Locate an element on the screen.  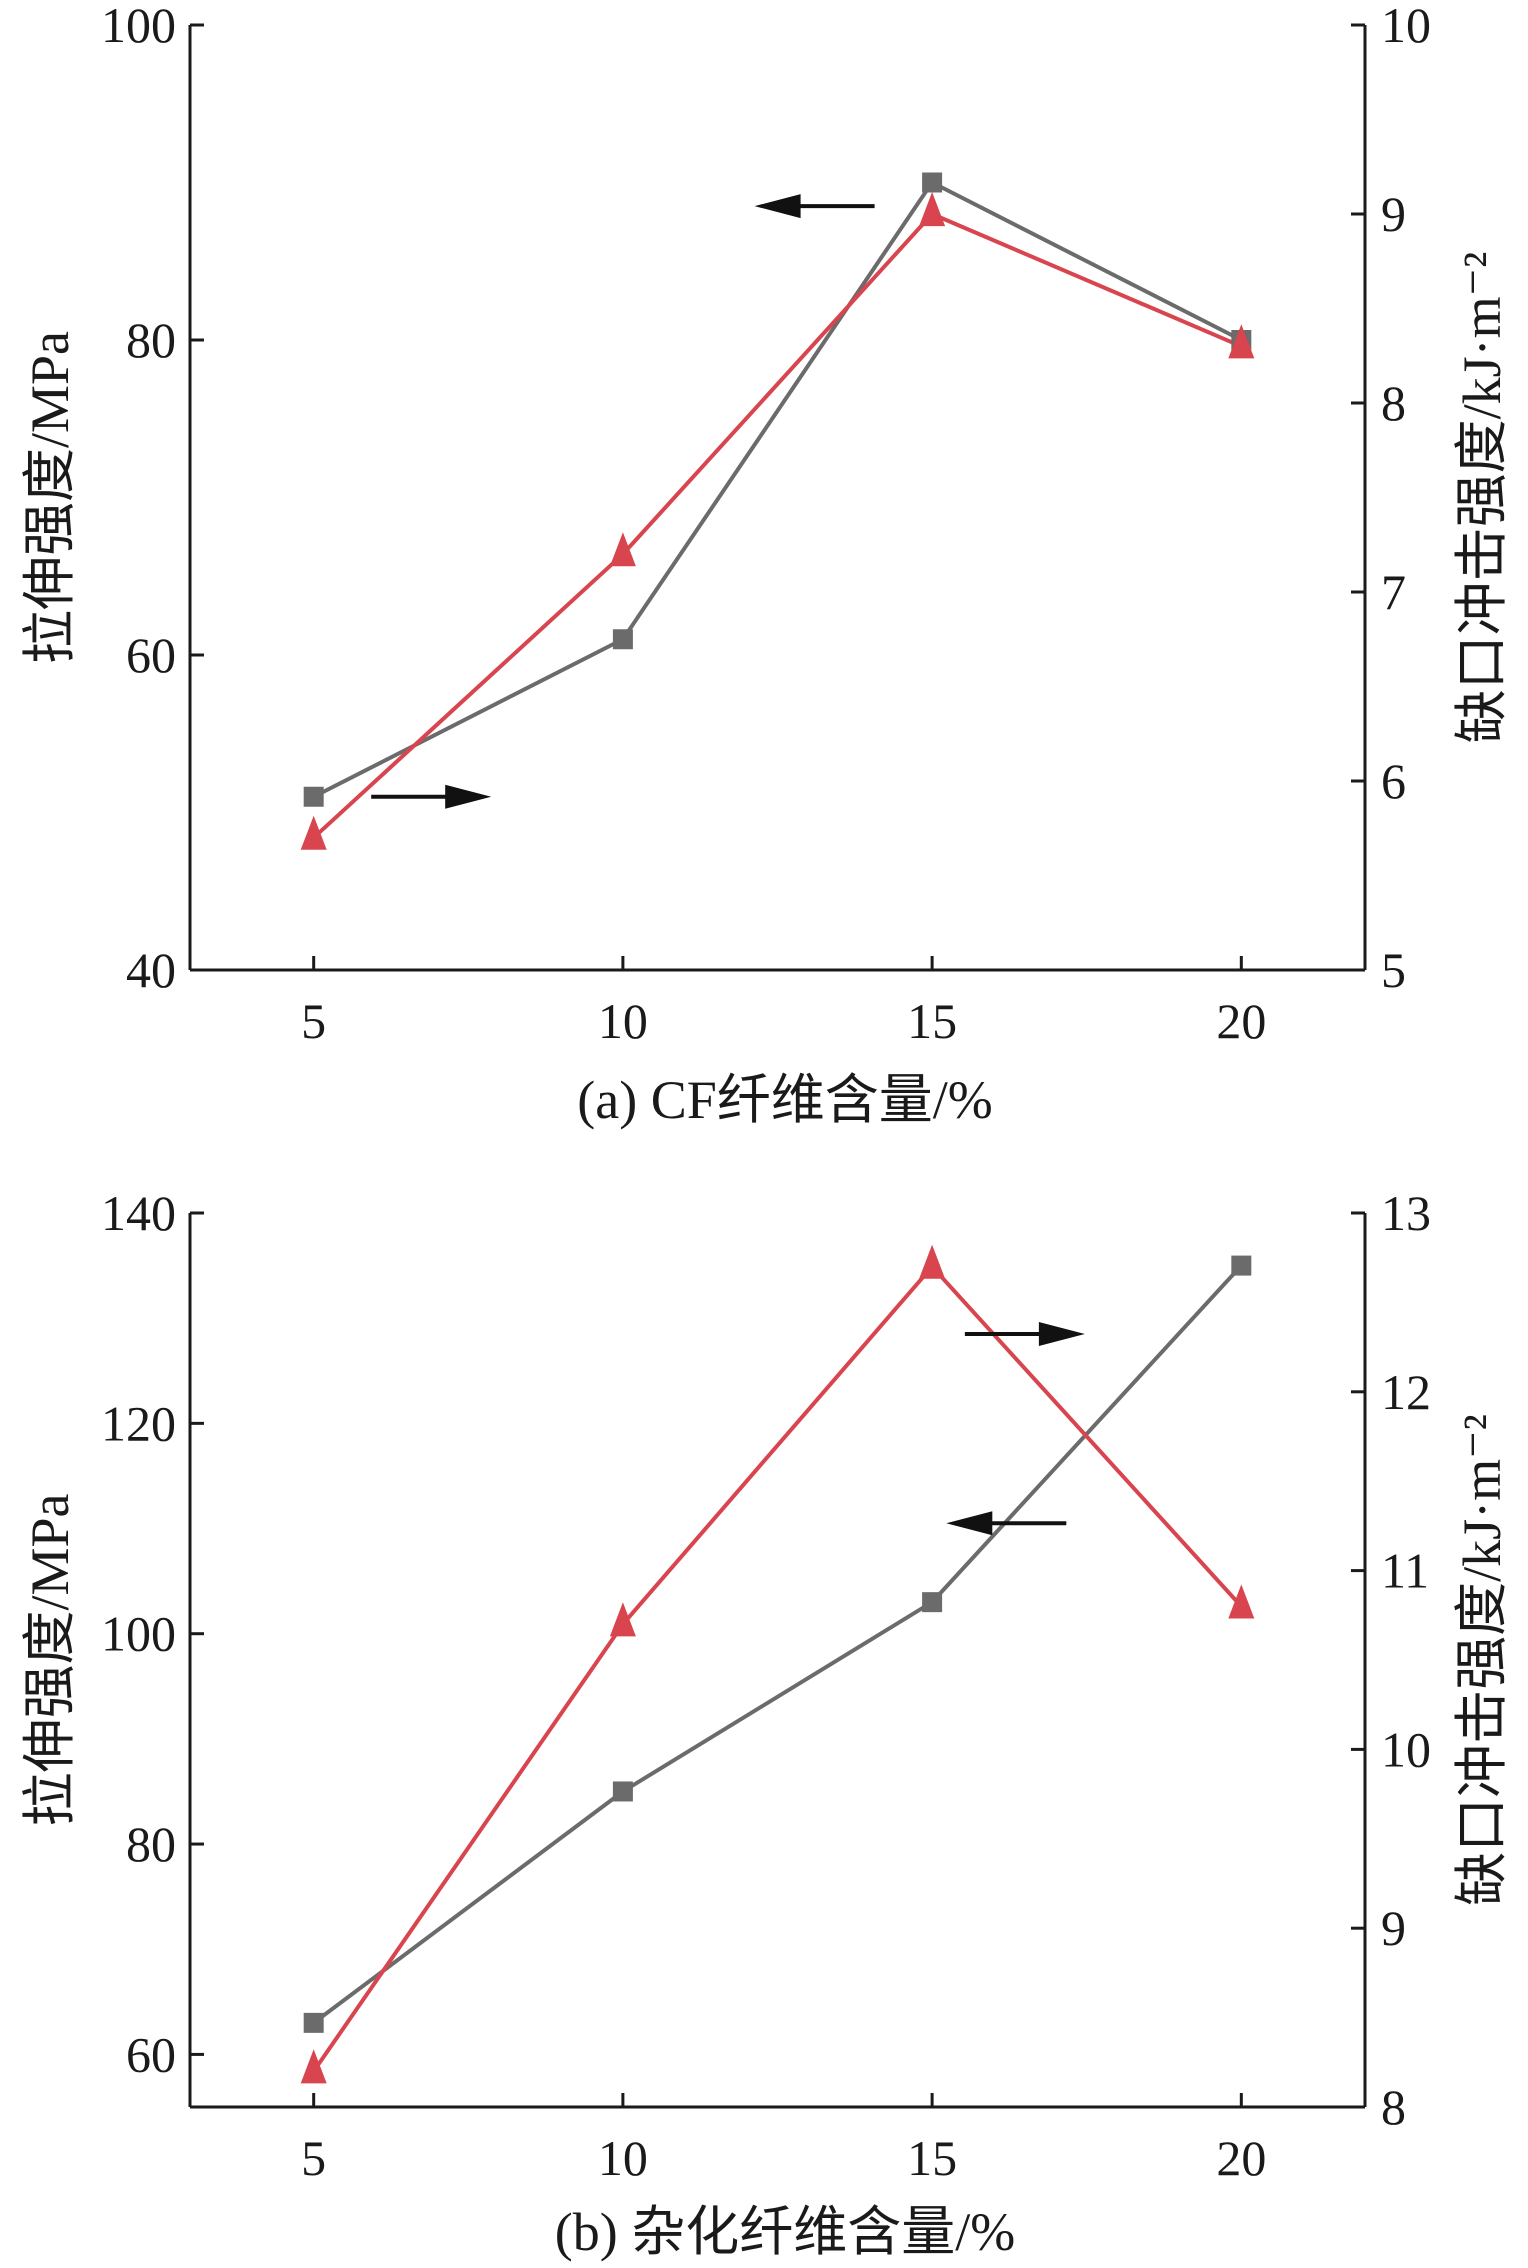
chart-a-x-tick-label: 10 is located at coordinates (623, 1021).